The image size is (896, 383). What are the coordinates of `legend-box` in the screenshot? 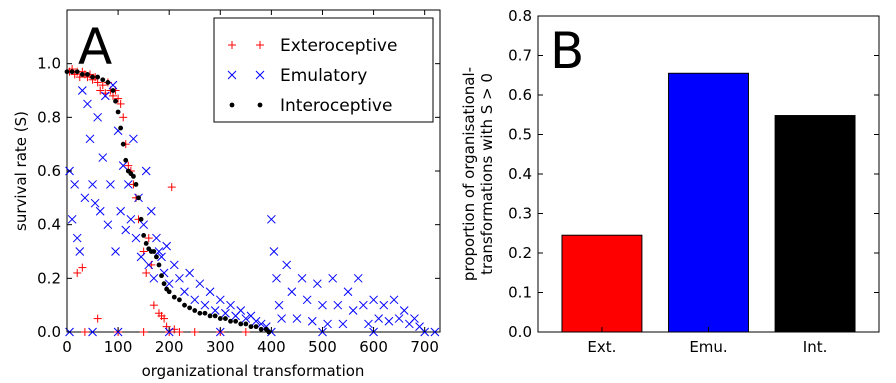 It's located at (323, 70).